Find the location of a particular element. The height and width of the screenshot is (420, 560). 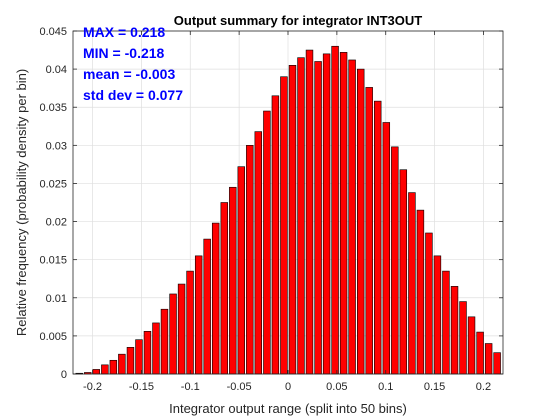

y-tick-label: 0.015 is located at coordinates (53, 261).